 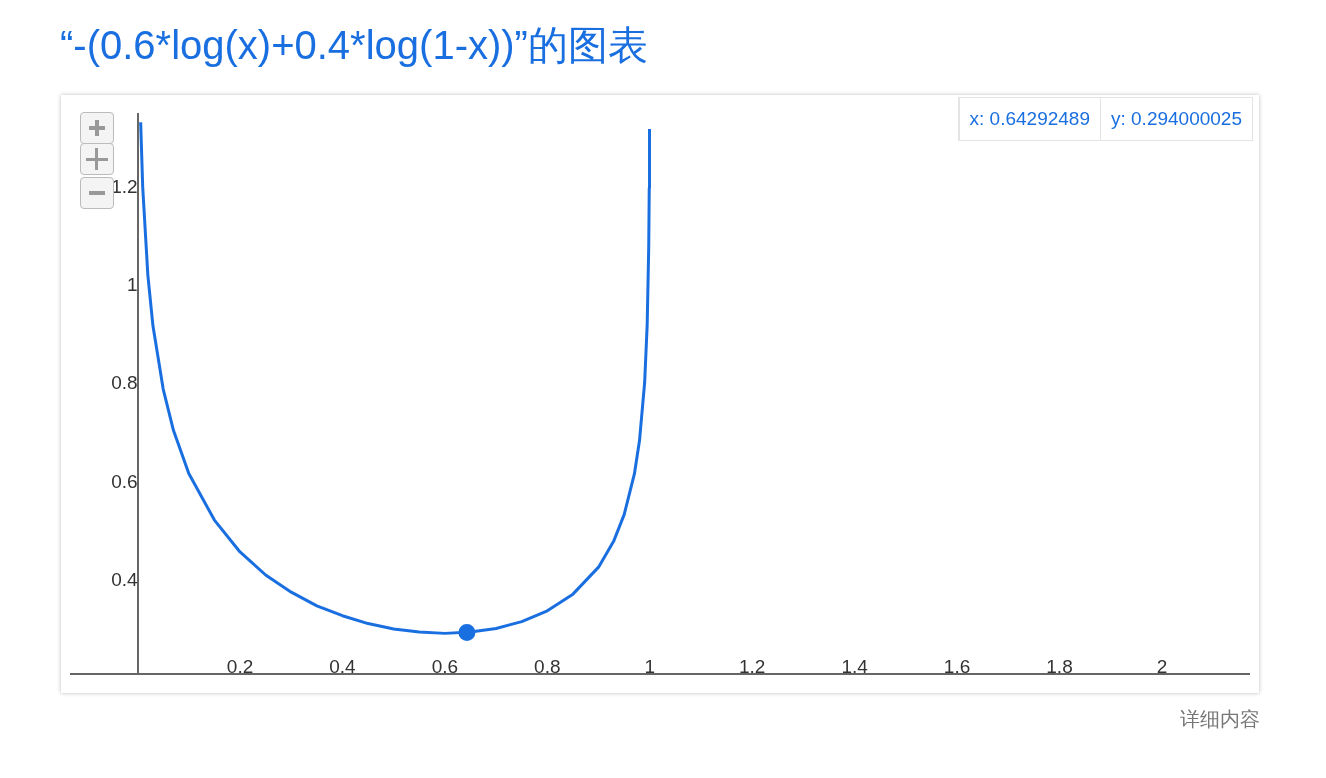 I want to click on x-tick-label: 1.6, so click(x=957, y=667).